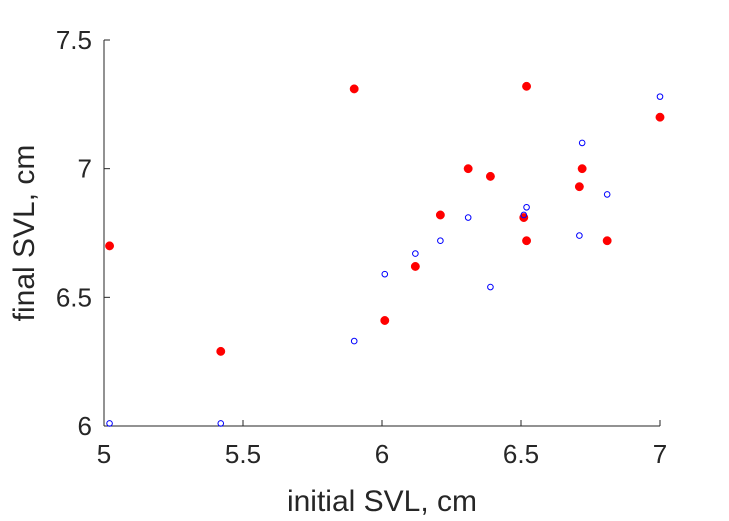 This screenshot has height=521, width=729. What do you see at coordinates (243, 454) in the screenshot?
I see `x-tick-label: 5.5` at bounding box center [243, 454].